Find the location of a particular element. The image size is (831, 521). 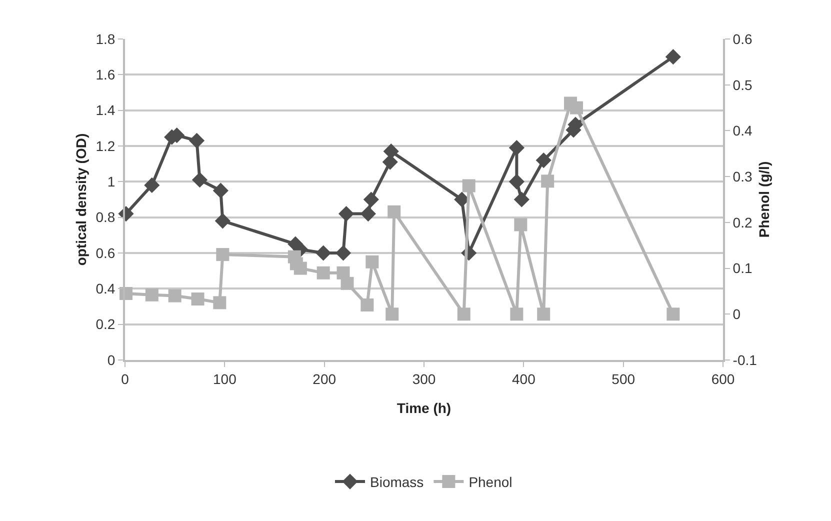

x-tick-label: 500 is located at coordinates (624, 378).